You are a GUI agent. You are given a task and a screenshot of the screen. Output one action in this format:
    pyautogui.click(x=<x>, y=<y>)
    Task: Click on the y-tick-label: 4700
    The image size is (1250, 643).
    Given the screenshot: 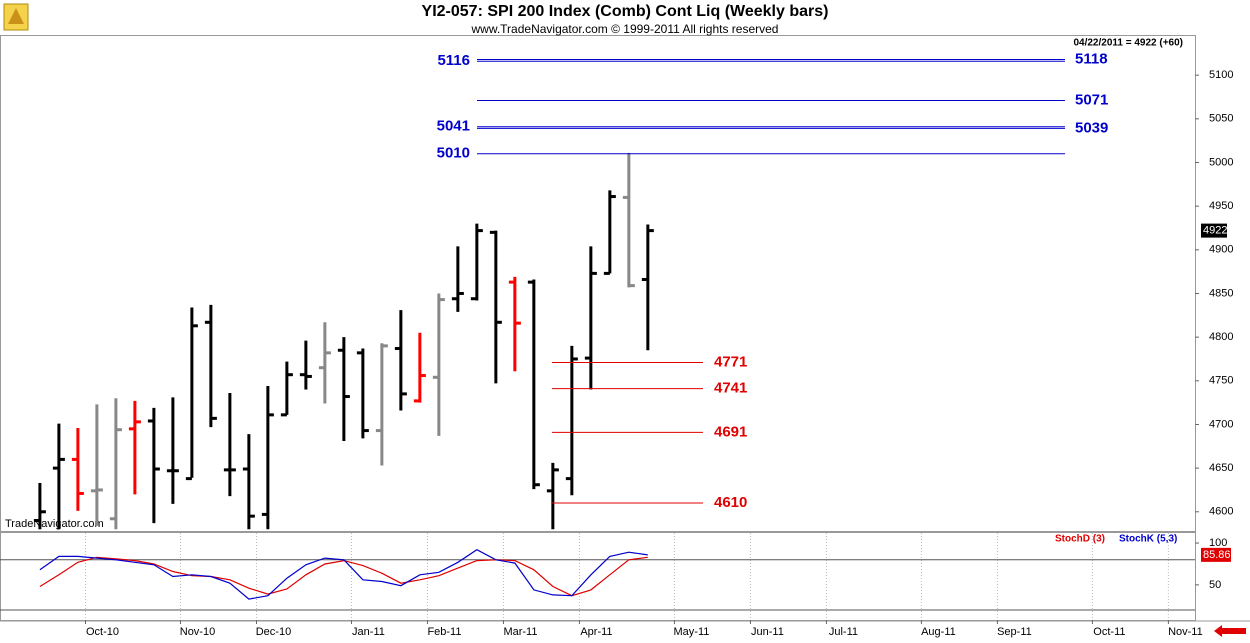 What is the action you would take?
    pyautogui.click(x=1221, y=424)
    